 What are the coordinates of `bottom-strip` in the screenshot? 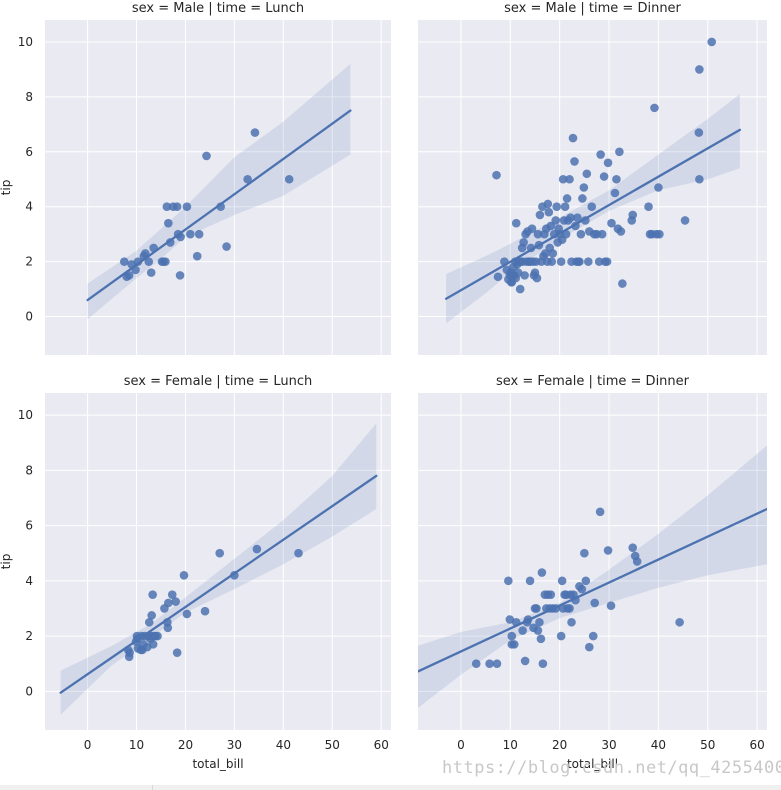 It's located at (390, 787).